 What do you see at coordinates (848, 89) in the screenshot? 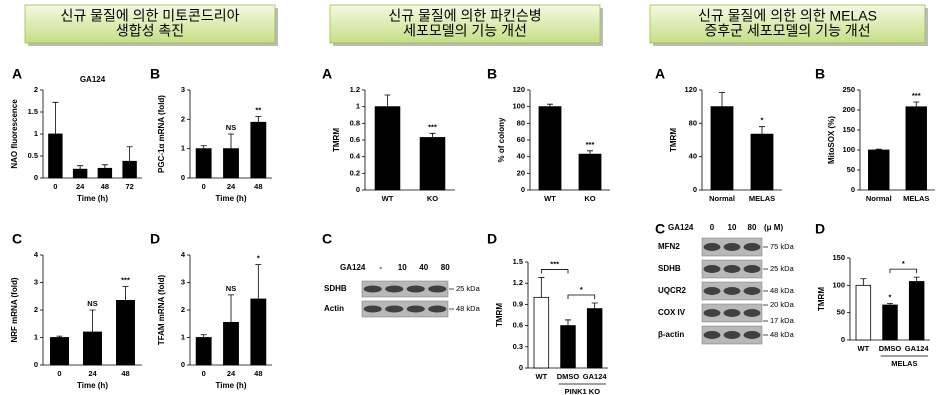
I see `y-tick-label: 250` at bounding box center [848, 89].